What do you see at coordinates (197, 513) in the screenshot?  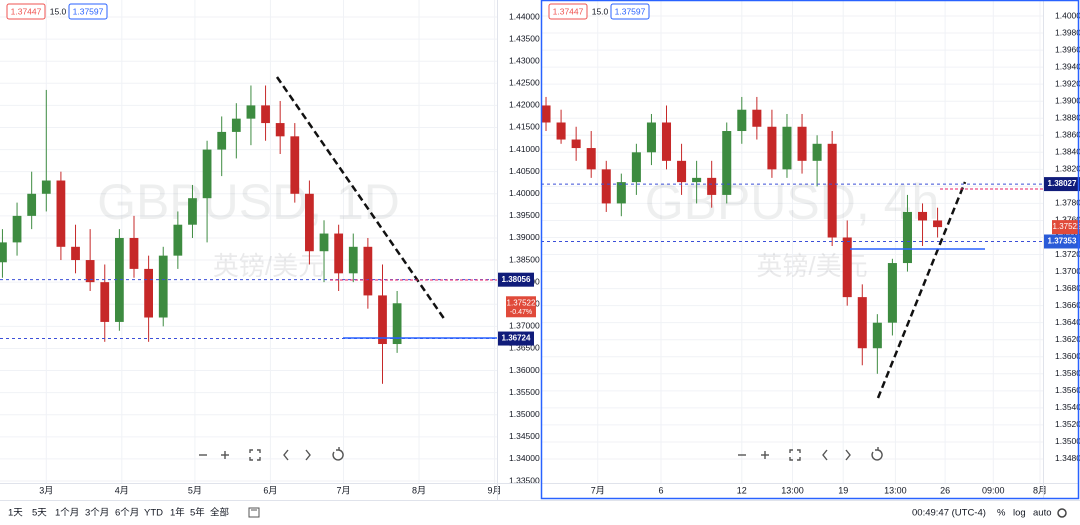 I see `range-button: 5年` at bounding box center [197, 513].